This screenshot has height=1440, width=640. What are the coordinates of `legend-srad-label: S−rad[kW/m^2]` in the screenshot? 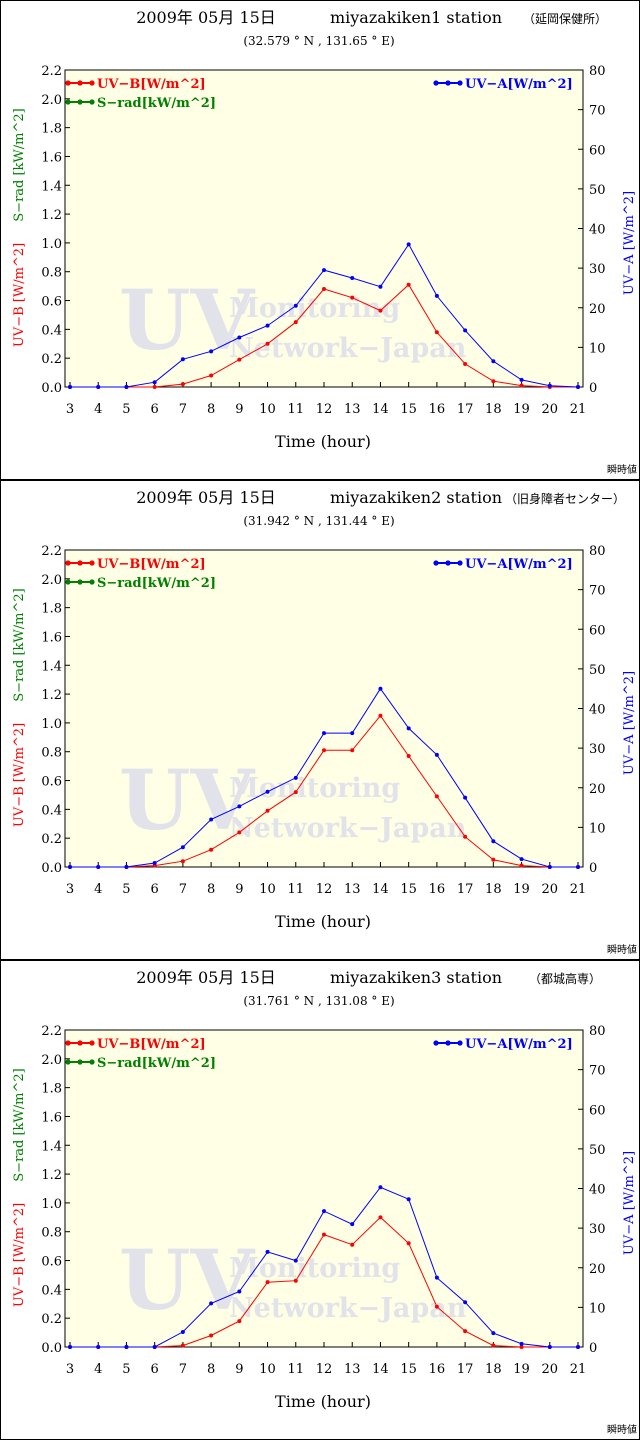 It's located at (156, 583).